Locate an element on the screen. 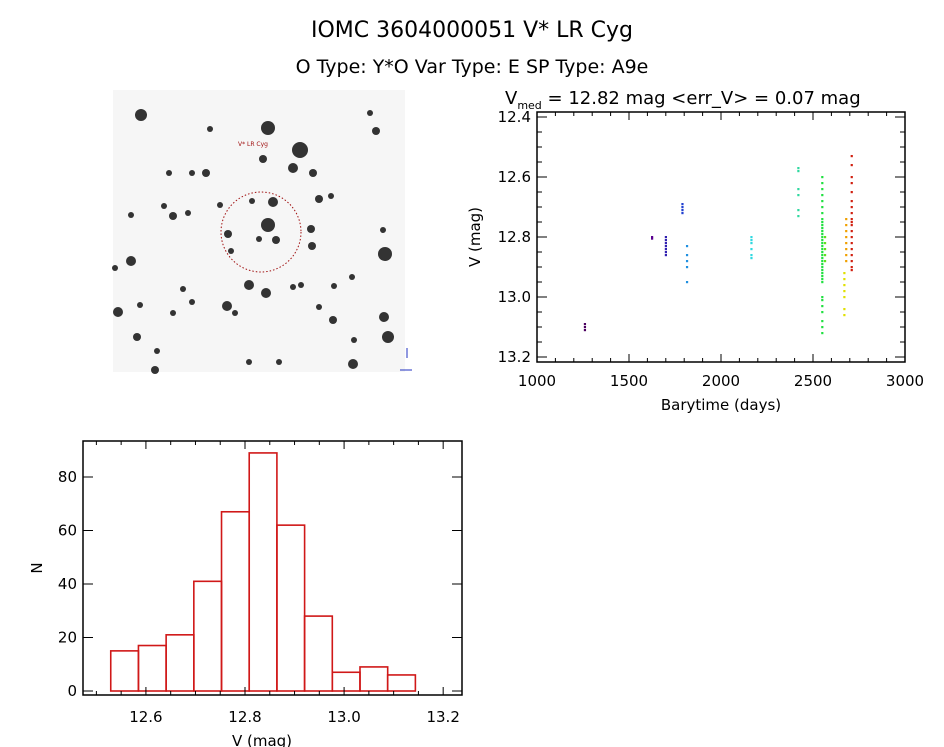  scatter-title: Vmed = 12.82 mag <err_V> = 0.07 mag is located at coordinates (683, 100).